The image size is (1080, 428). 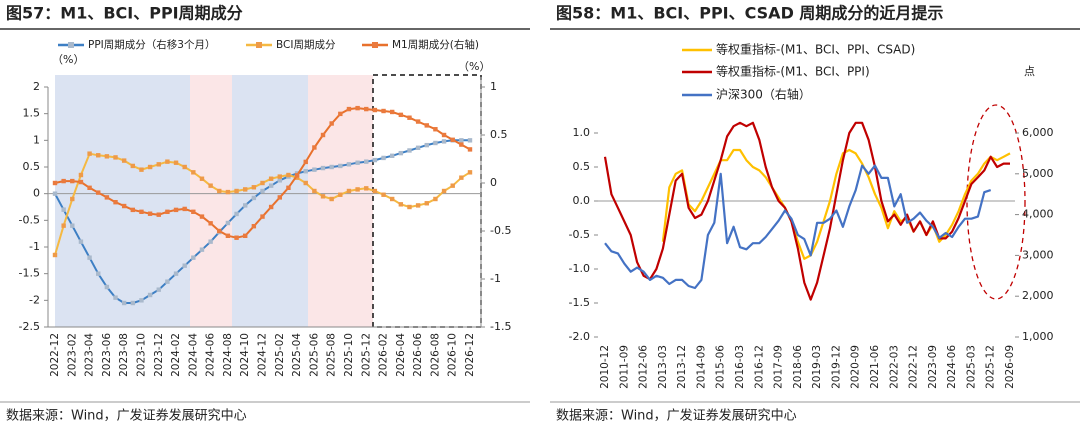 I want to click on x-tick-label: 2024-06, so click(x=211, y=355).